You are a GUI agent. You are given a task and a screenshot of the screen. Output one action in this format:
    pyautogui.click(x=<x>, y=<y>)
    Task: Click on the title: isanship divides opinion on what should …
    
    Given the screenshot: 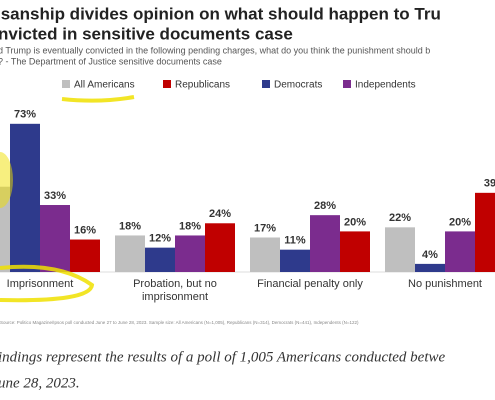 What is the action you would take?
    pyautogui.click(x=220, y=13)
    